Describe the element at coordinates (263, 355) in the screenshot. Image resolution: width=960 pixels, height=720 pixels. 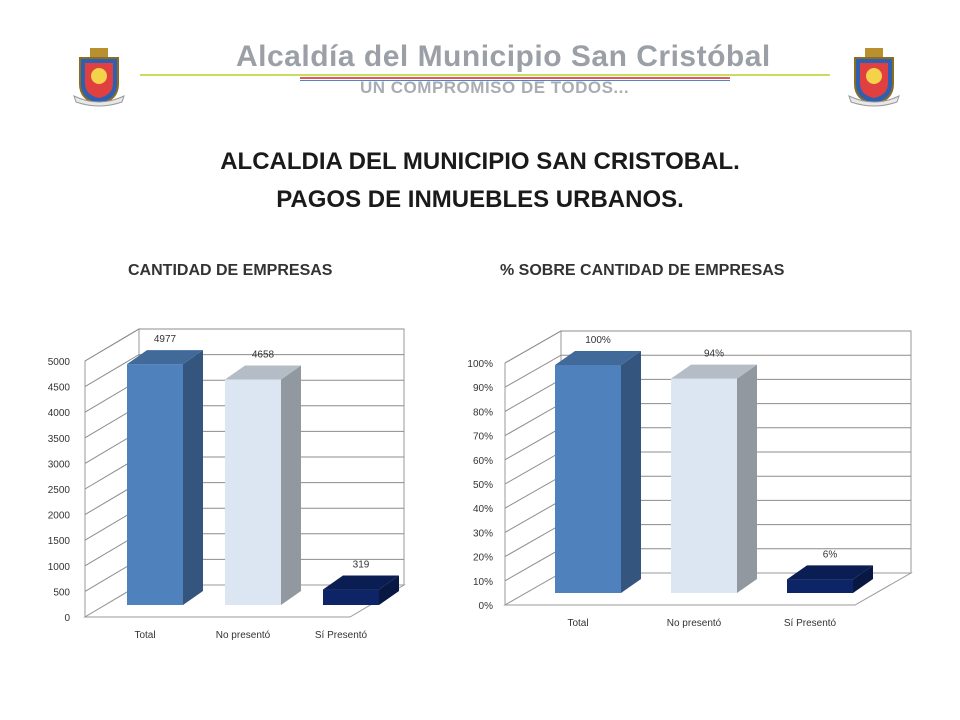
I see `data-label: 4658` at that location.